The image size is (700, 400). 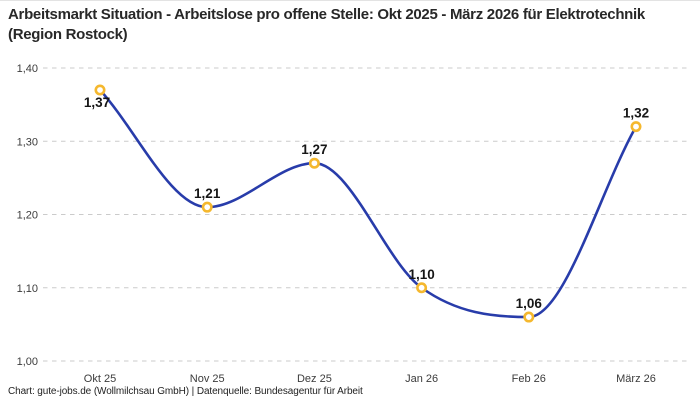 I want to click on x-tick-label: Dez 25, so click(x=314, y=379).